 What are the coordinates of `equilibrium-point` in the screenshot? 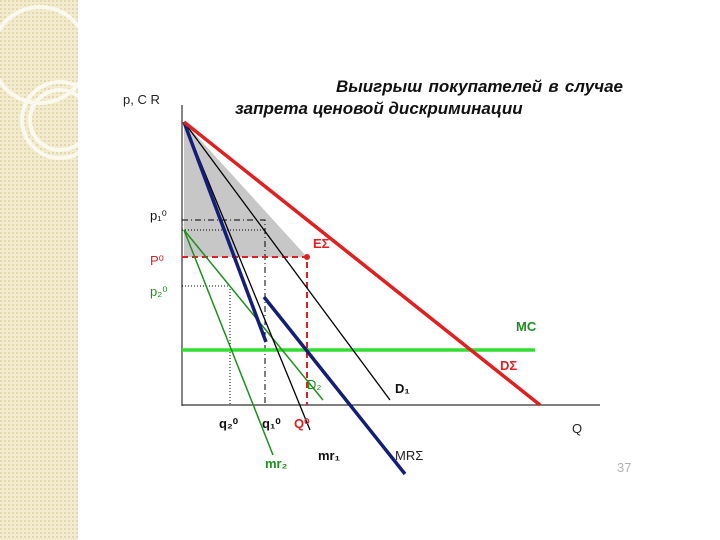 It's located at (307, 257).